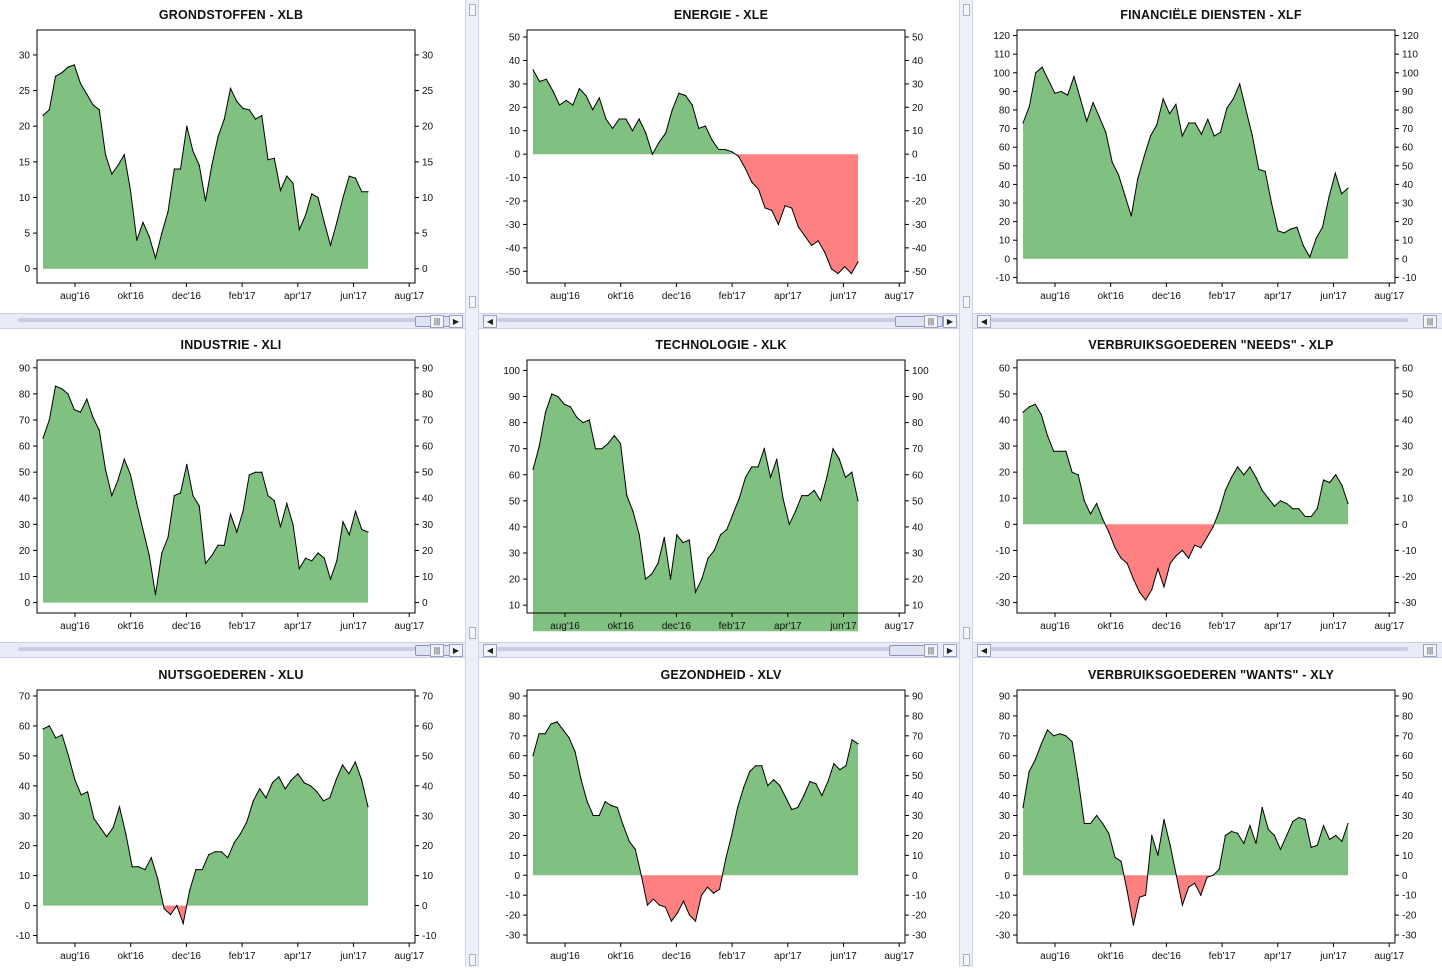 The width and height of the screenshot is (1442, 970). I want to click on splitter-vertical-right, so click(966, 483).